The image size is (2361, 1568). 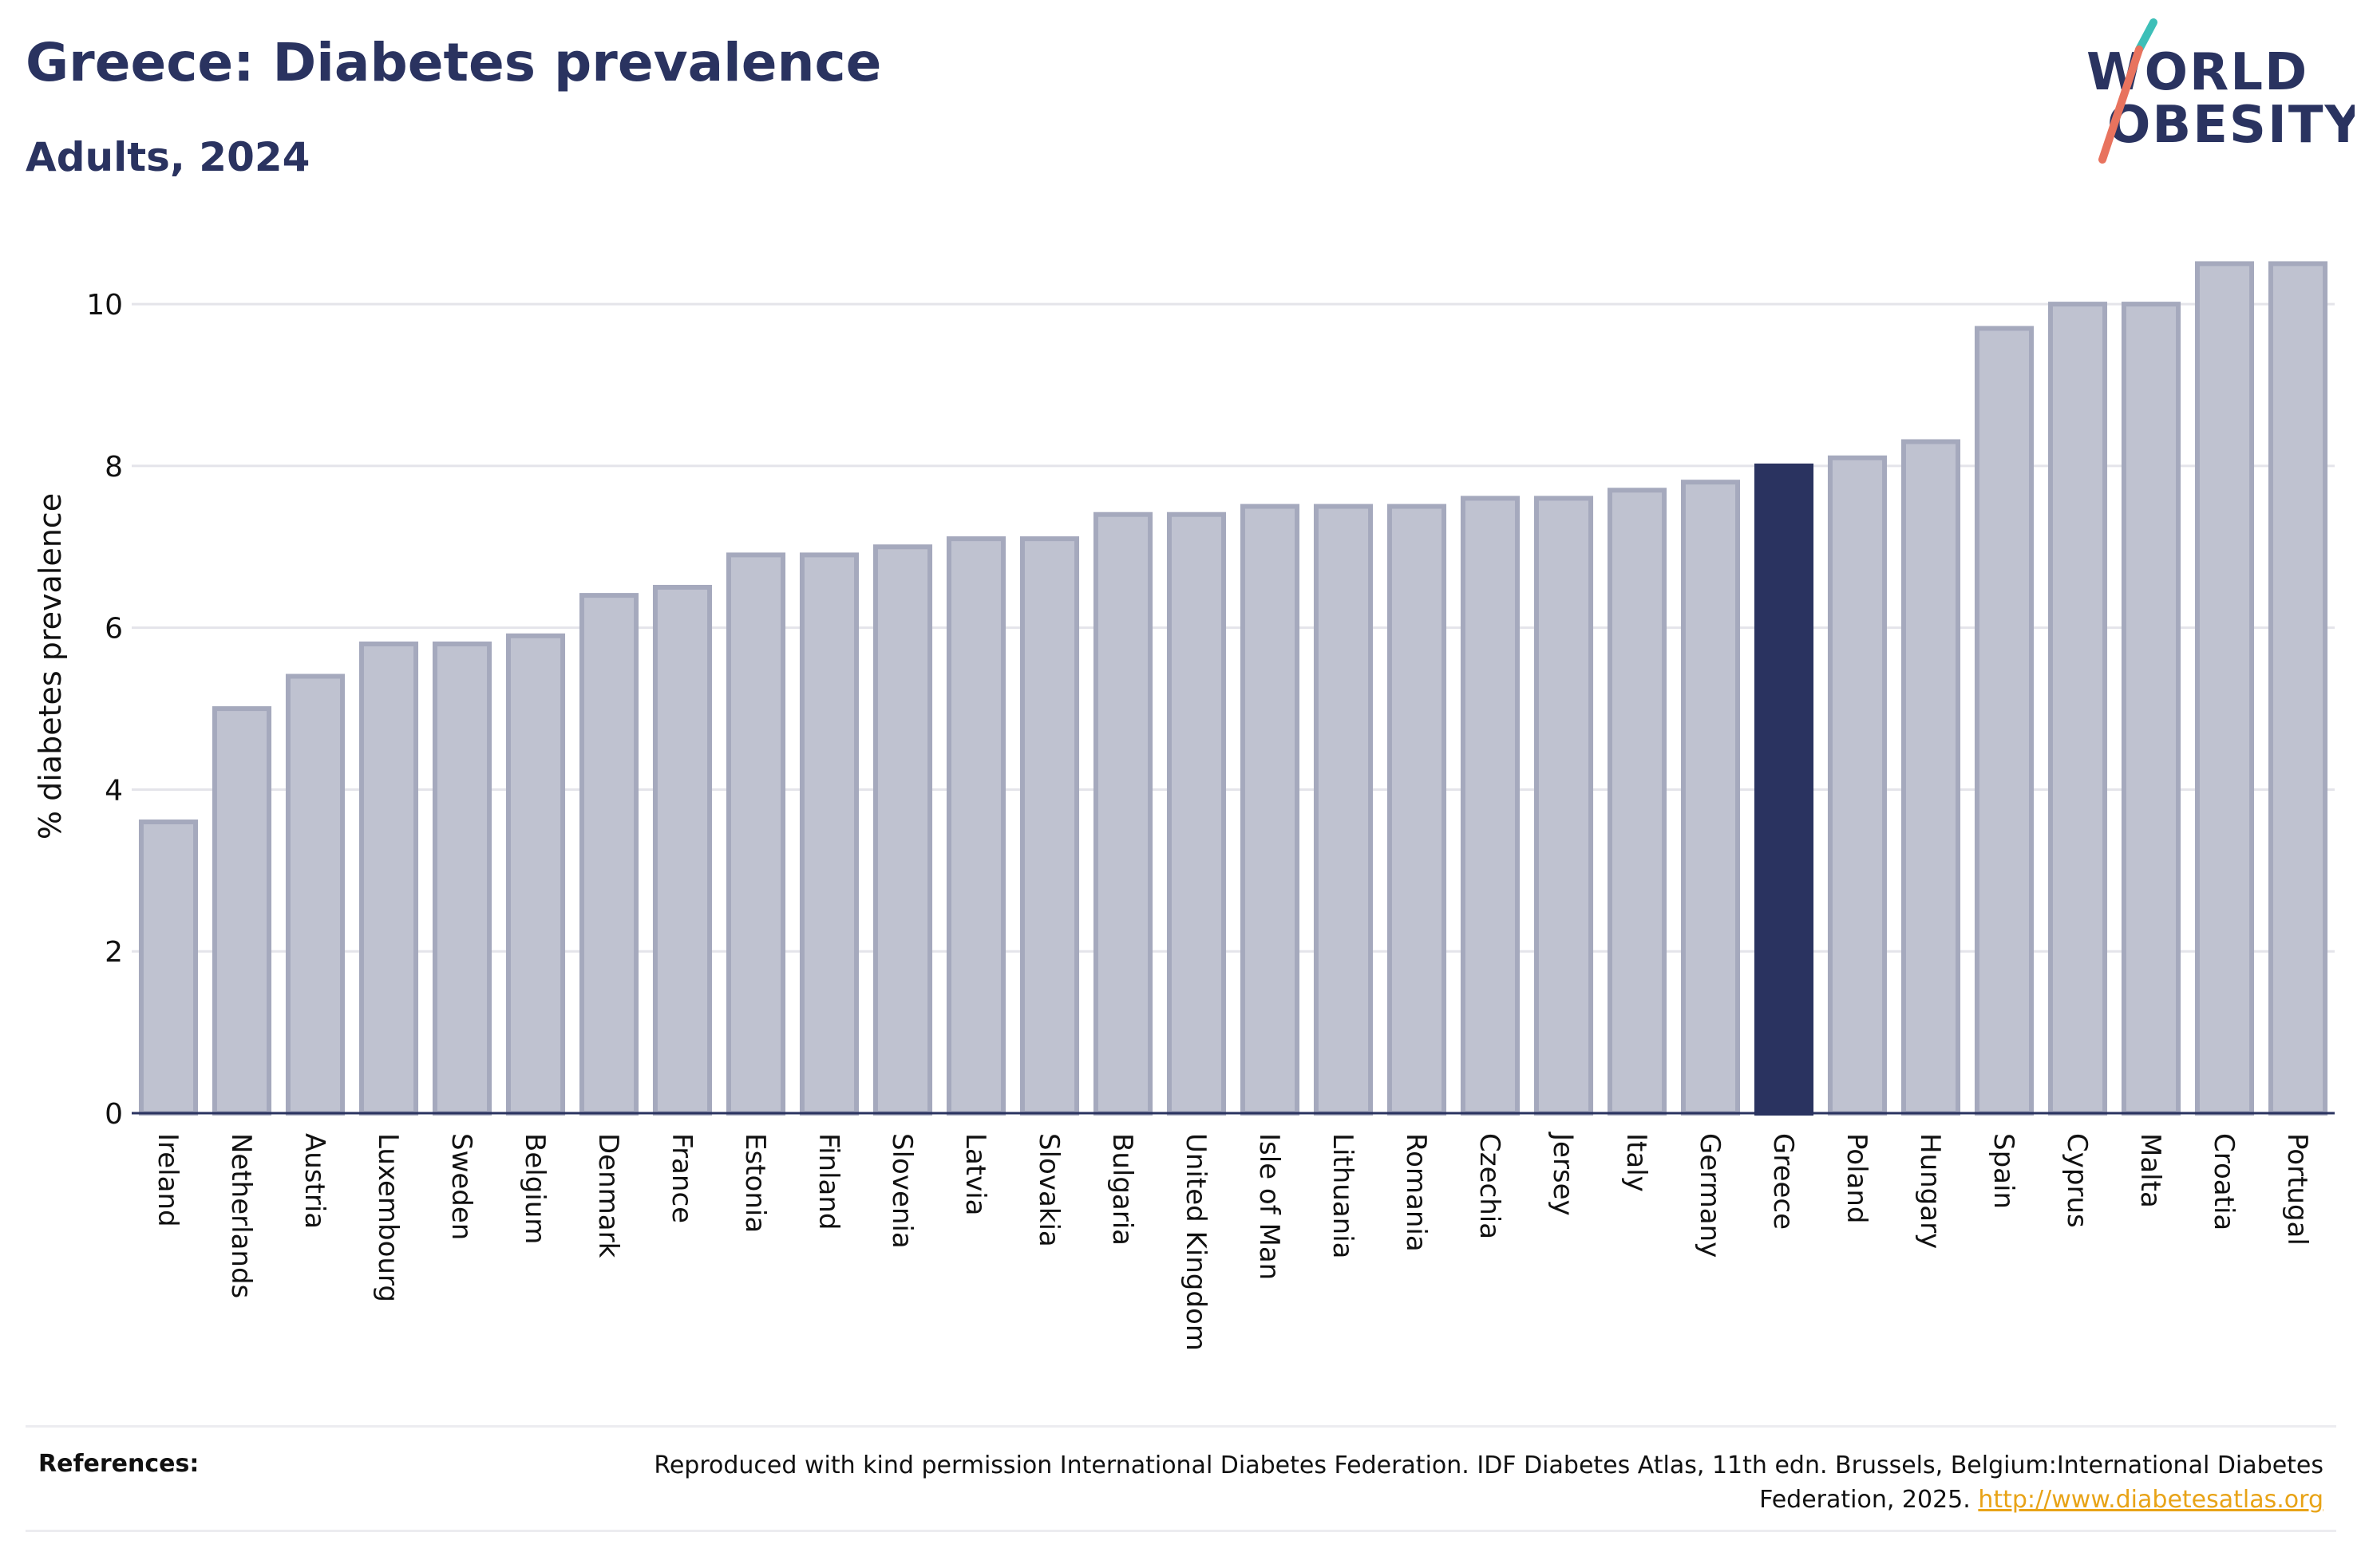 I want to click on bar-finland, so click(x=829, y=834).